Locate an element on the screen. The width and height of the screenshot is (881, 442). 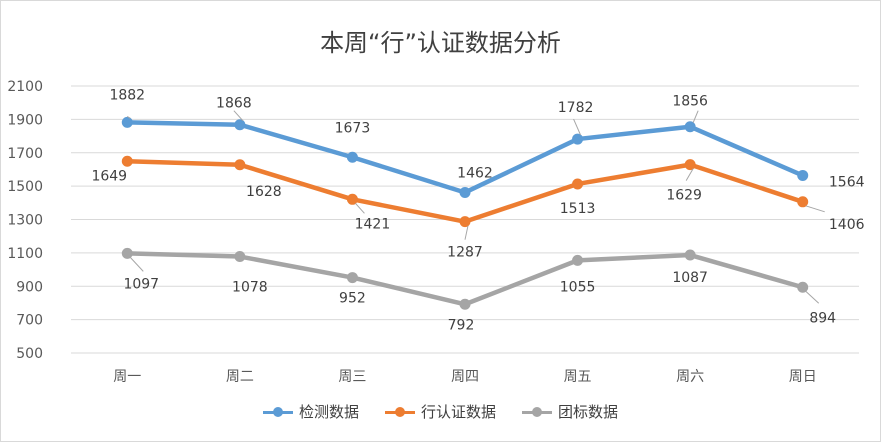
data-label: 1513 is located at coordinates (578, 209).